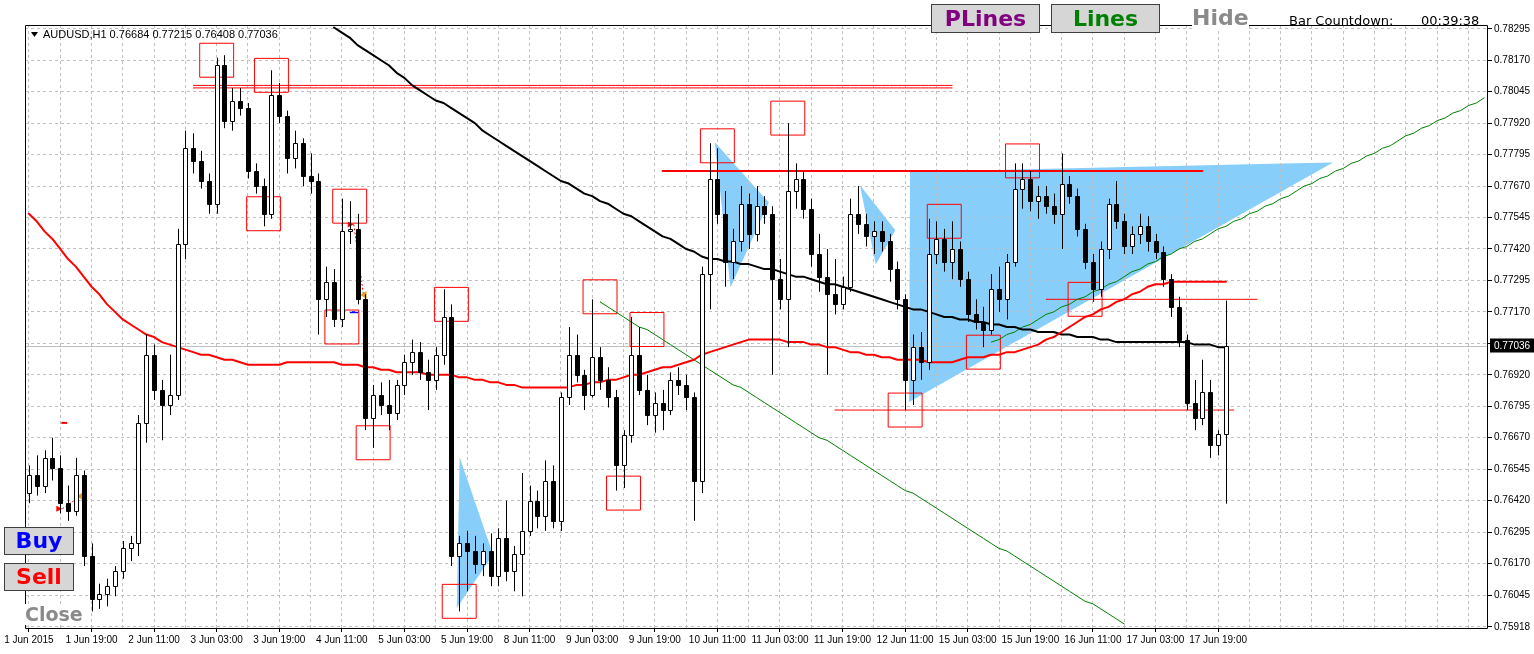 Image resolution: width=1534 pixels, height=654 pixels. I want to click on y-tick-label: 0.76420, so click(1512, 500).